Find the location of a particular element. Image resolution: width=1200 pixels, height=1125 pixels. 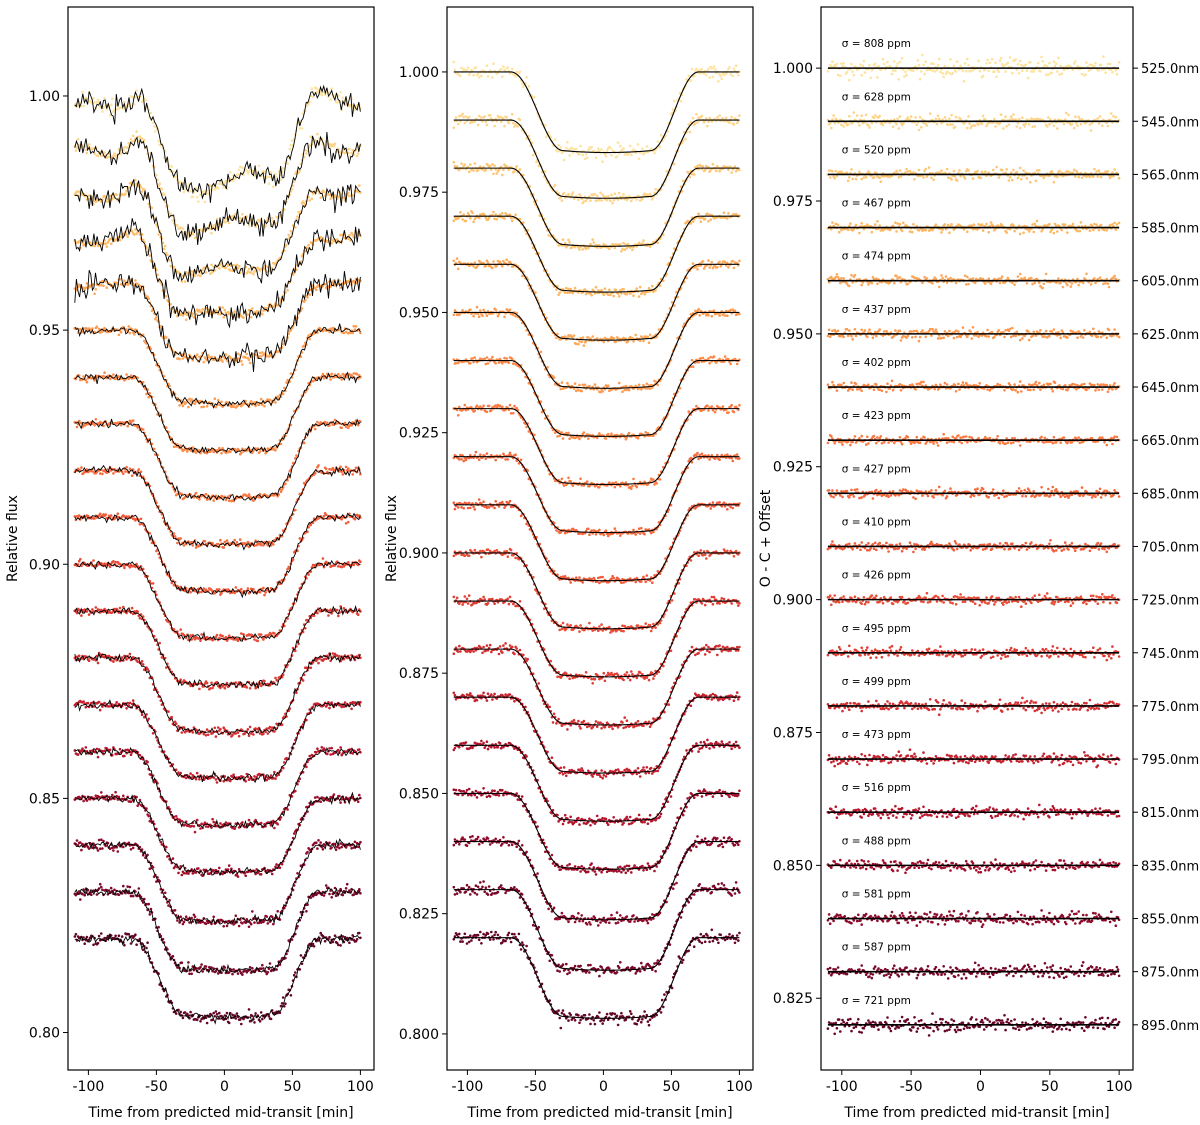

series-895nm is located at coordinates (217, 978).